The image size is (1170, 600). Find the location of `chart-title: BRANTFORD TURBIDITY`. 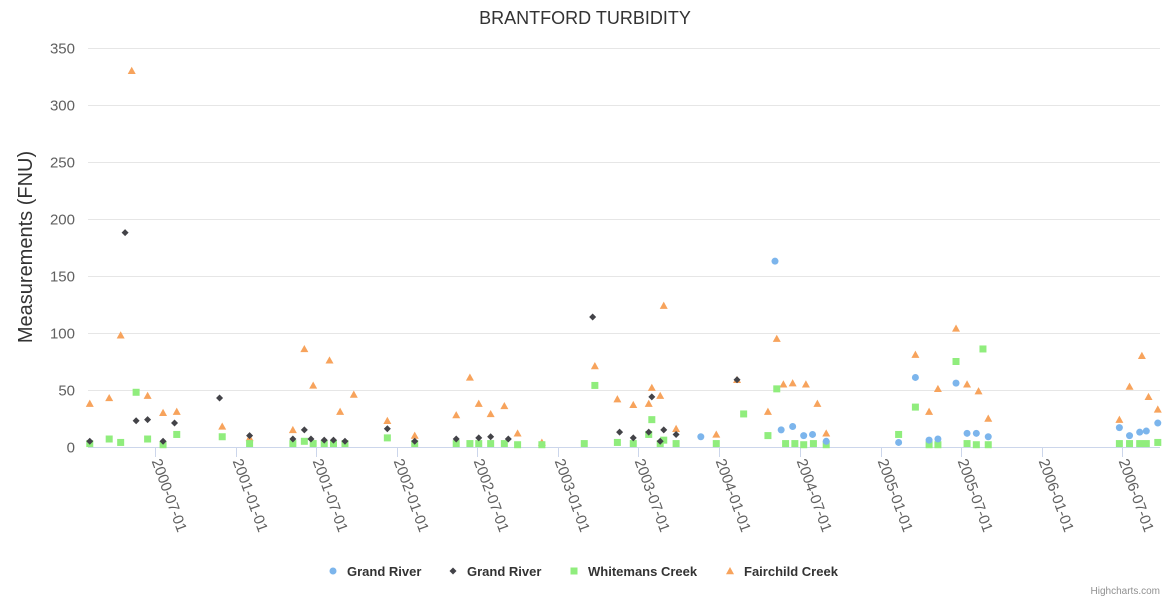

chart-title: BRANTFORD TURBIDITY is located at coordinates (585, 18).